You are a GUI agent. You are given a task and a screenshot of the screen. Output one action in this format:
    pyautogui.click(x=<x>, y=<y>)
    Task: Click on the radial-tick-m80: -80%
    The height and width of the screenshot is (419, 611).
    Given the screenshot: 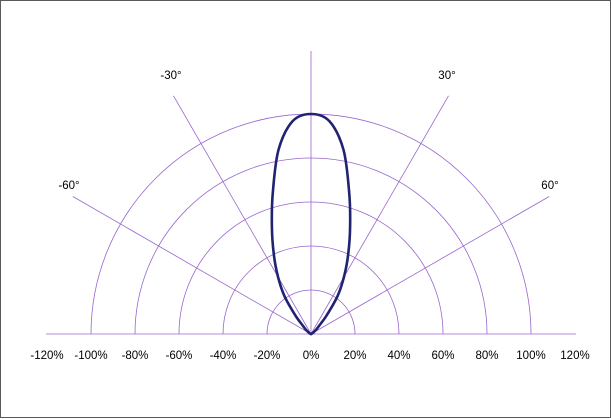 What is the action you would take?
    pyautogui.click(x=135, y=356)
    